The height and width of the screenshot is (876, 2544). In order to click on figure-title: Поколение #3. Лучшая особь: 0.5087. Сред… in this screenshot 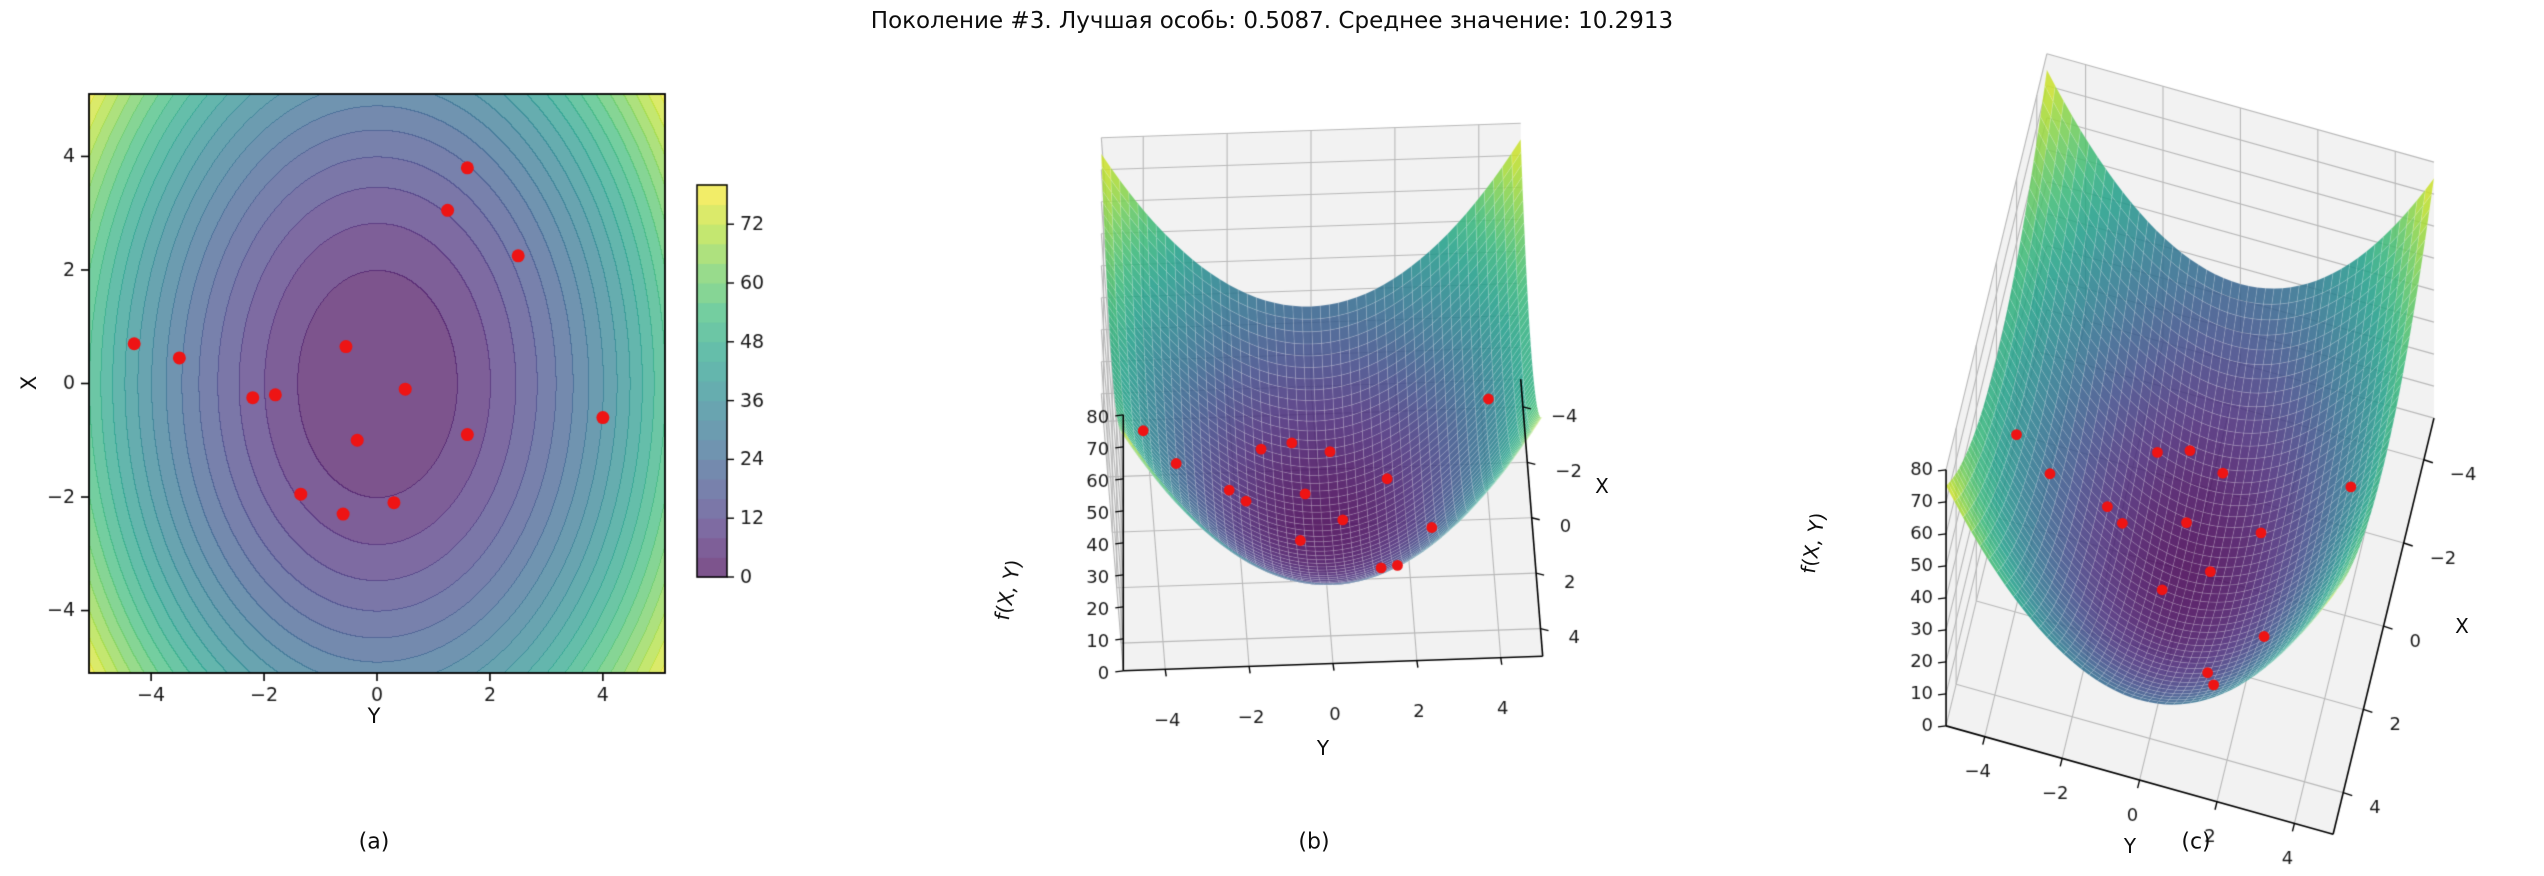, I will do `click(1272, 21)`.